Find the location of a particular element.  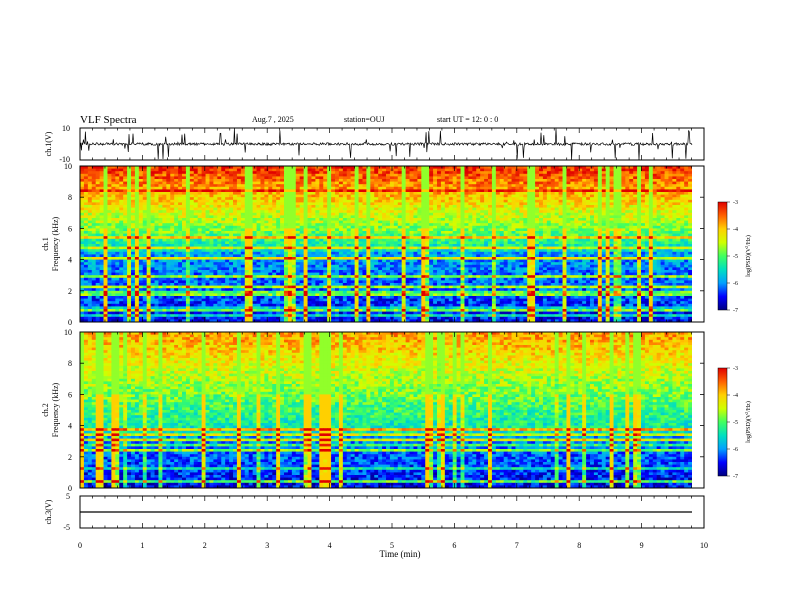

x-tick-label: 4 is located at coordinates (330, 545).